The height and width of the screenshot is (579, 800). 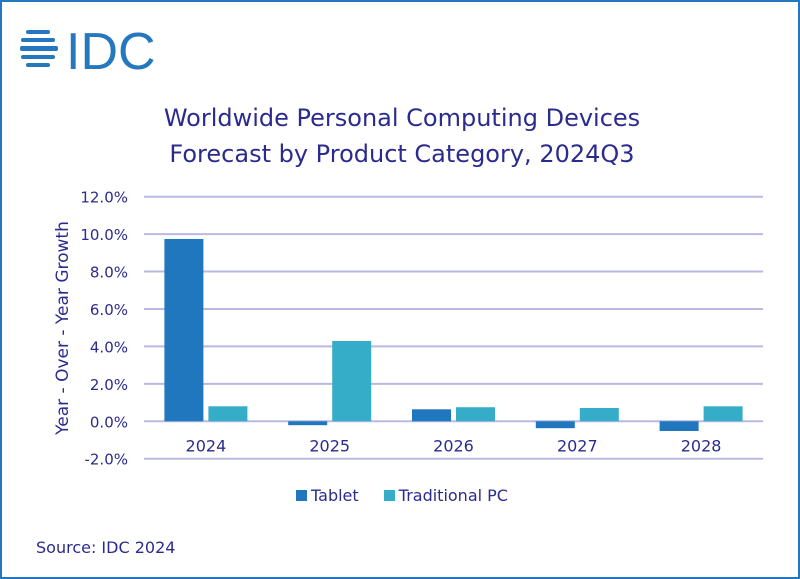 What do you see at coordinates (104, 198) in the screenshot?
I see `y-tick-label: 12.0%` at bounding box center [104, 198].